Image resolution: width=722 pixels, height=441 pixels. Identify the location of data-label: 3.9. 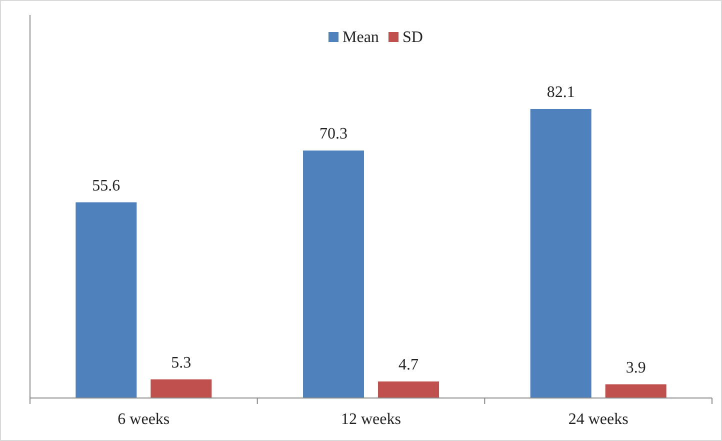
(636, 367).